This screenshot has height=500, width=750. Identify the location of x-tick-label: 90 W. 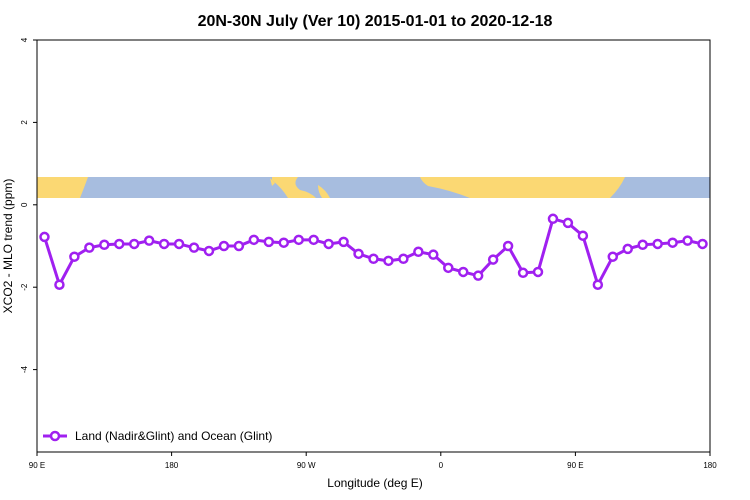
(306, 465).